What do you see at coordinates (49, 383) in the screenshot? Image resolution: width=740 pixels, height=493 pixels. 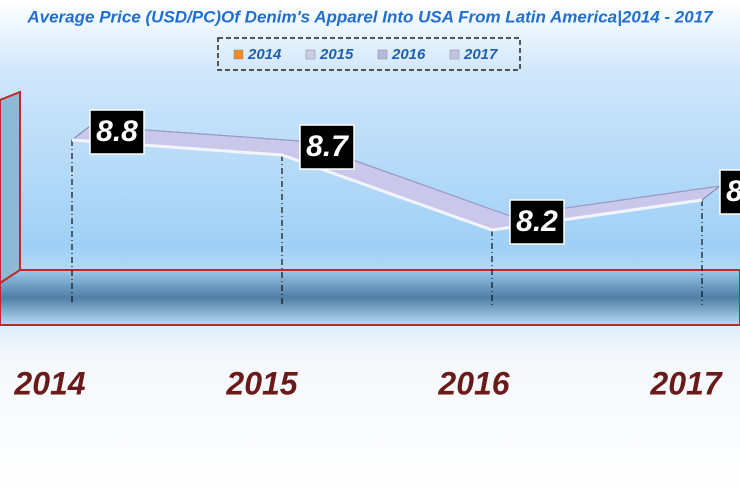 I see `x-tick-label: 2014` at bounding box center [49, 383].